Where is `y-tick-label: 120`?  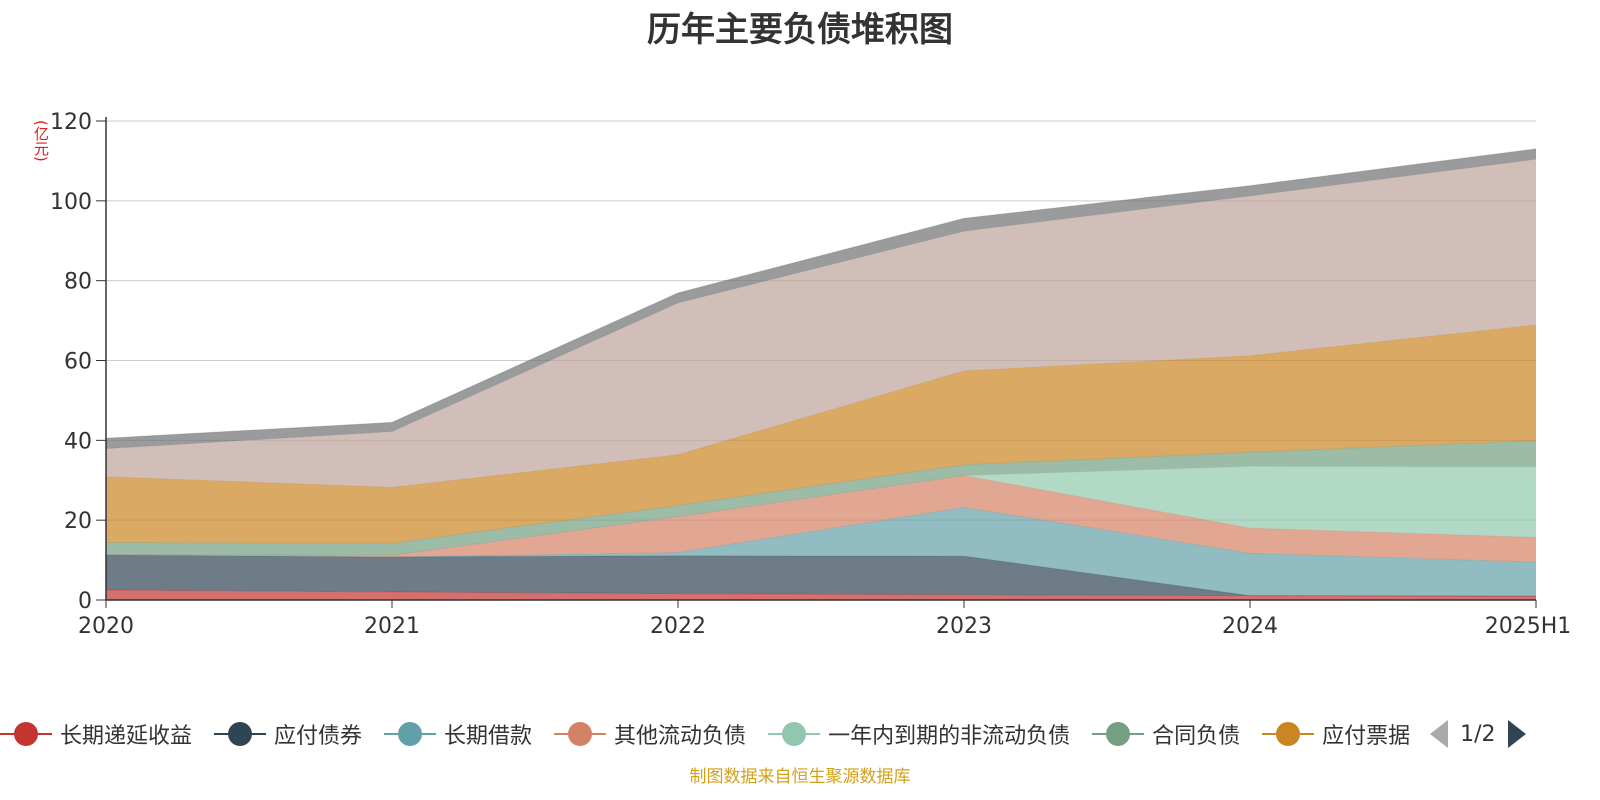
y-tick-label: 120 is located at coordinates (71, 122).